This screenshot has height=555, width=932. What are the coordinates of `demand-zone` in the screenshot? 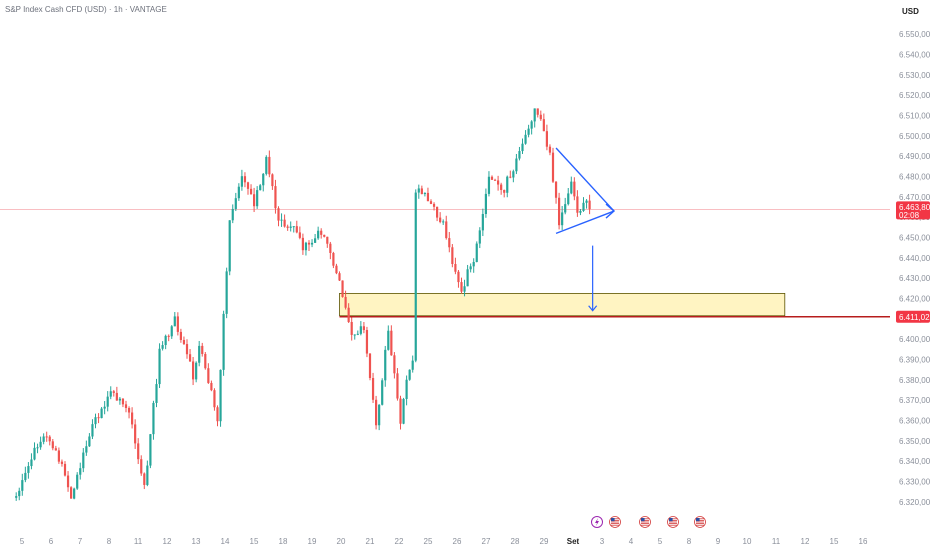 It's located at (562, 305).